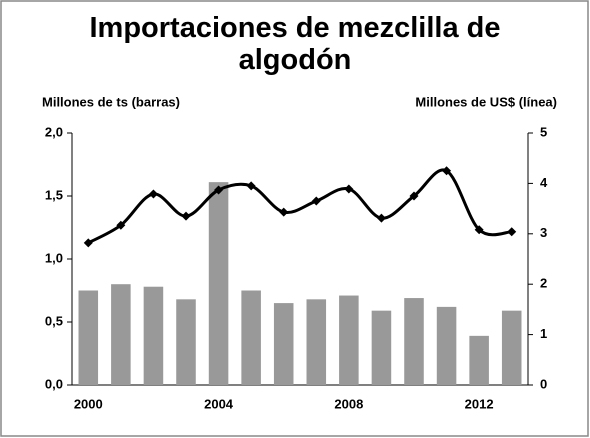  What do you see at coordinates (543, 383) in the screenshot?
I see `y2-tick-label: 0` at bounding box center [543, 383].